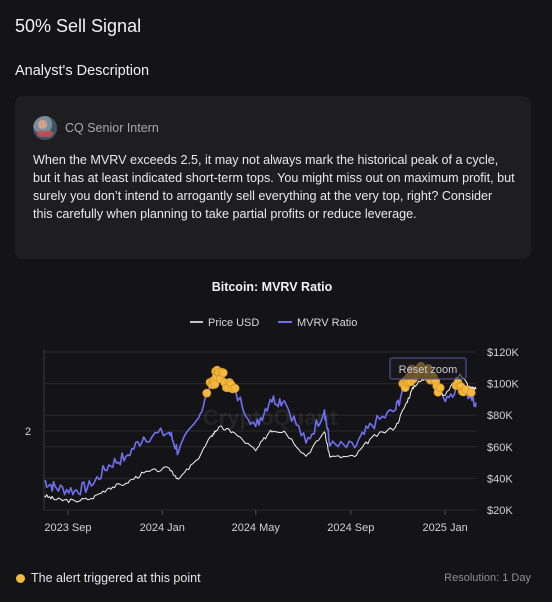 The height and width of the screenshot is (602, 552). I want to click on alert-legend-dot, so click(20, 578).